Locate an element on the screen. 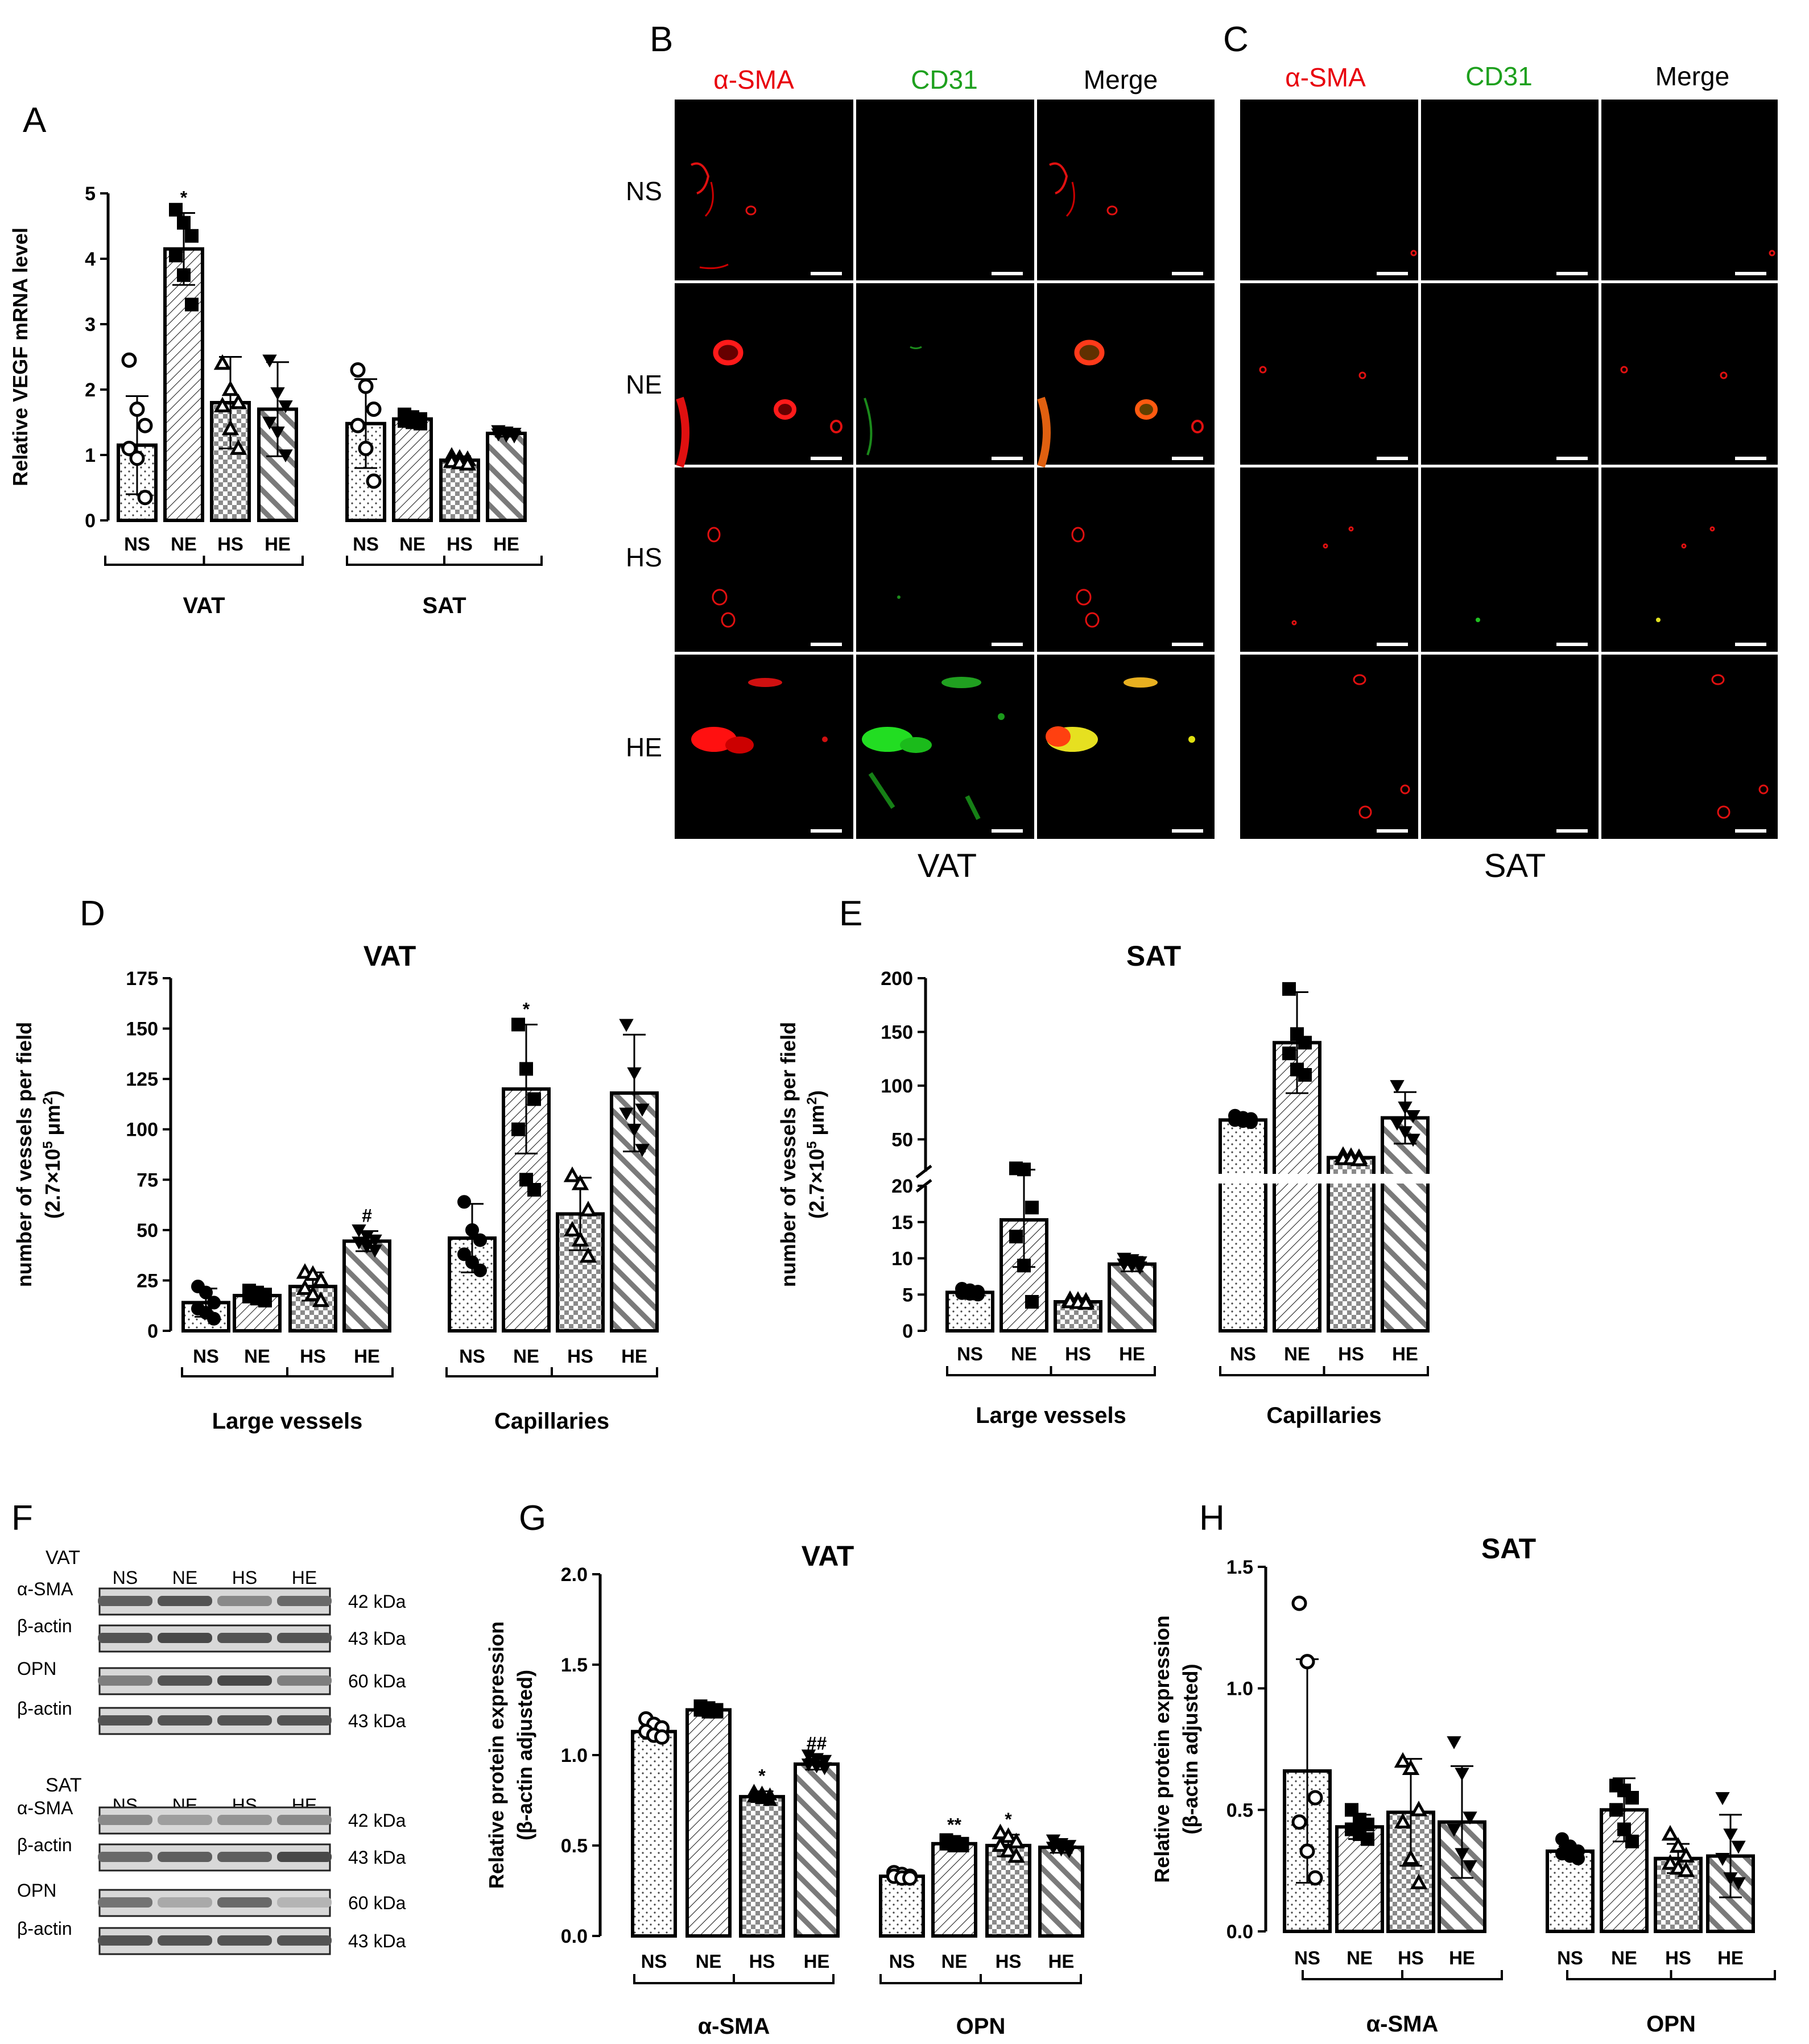 This screenshot has height=2044, width=1809. row-label-ne: NE is located at coordinates (644, 384).